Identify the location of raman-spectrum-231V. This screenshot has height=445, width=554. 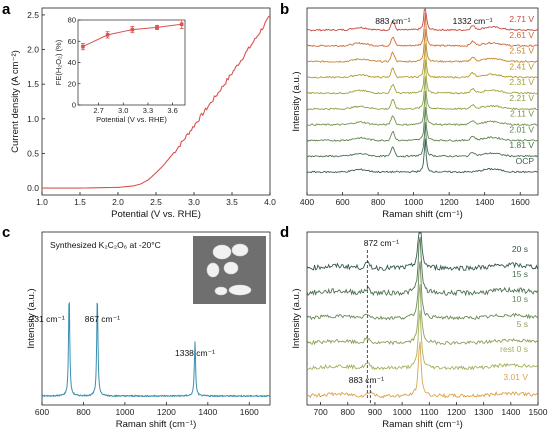
(422, 77).